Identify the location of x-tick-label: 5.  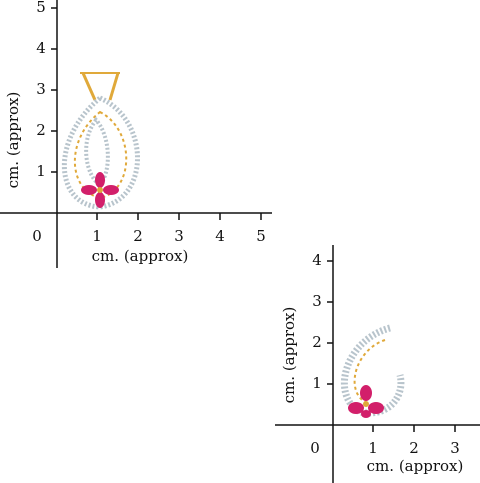
(261, 236).